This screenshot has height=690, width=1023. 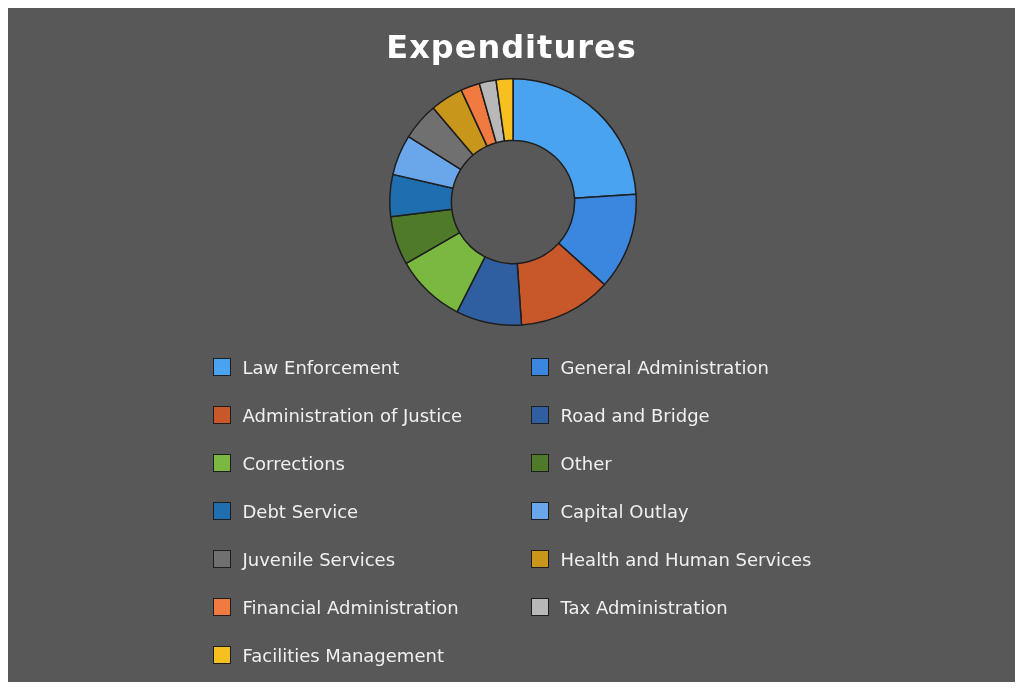 I want to click on legend-label: Capital Outlay, so click(x=624, y=511).